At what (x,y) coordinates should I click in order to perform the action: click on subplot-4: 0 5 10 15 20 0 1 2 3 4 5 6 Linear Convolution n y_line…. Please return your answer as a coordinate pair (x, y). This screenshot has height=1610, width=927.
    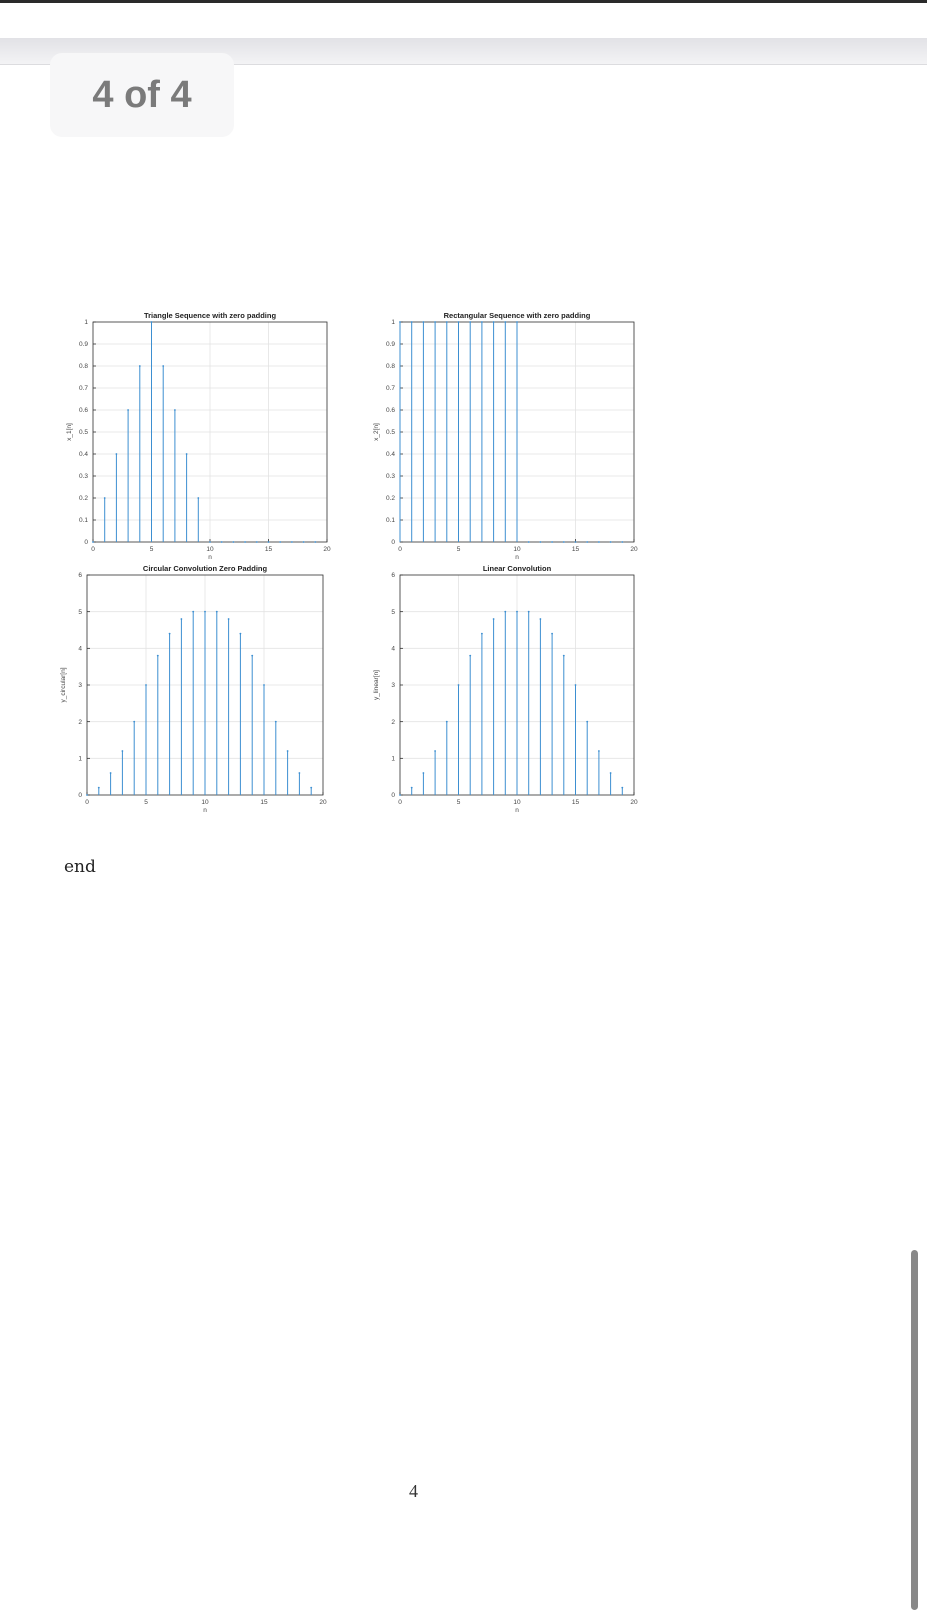
    Looking at the image, I should click on (505, 689).